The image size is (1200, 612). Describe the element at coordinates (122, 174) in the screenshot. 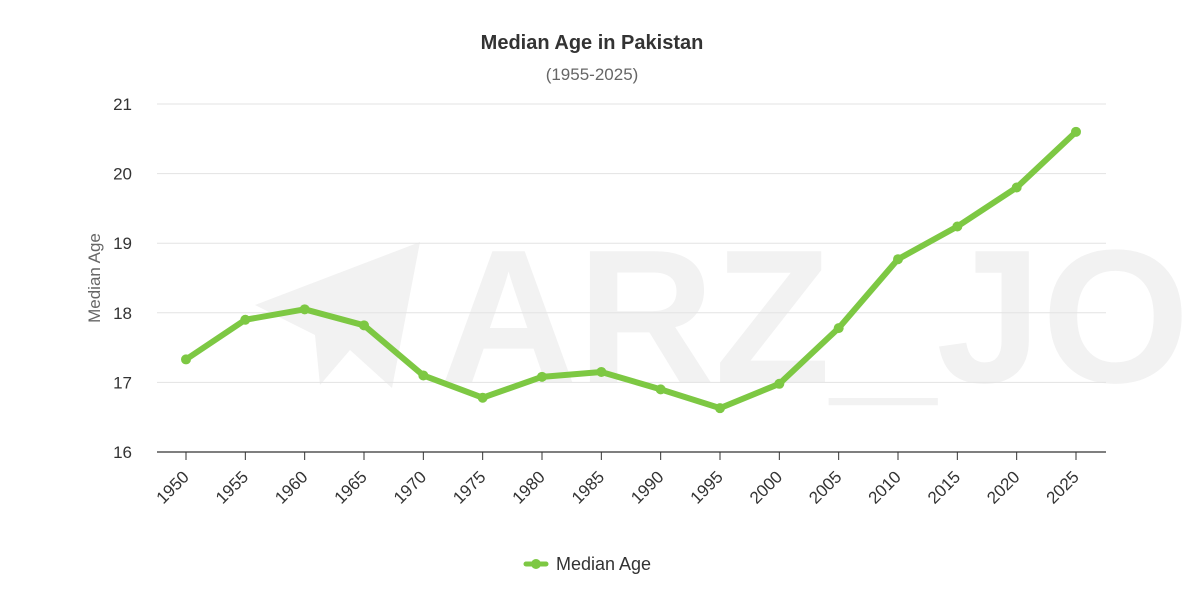

I see `y-tick-label: 20` at that location.